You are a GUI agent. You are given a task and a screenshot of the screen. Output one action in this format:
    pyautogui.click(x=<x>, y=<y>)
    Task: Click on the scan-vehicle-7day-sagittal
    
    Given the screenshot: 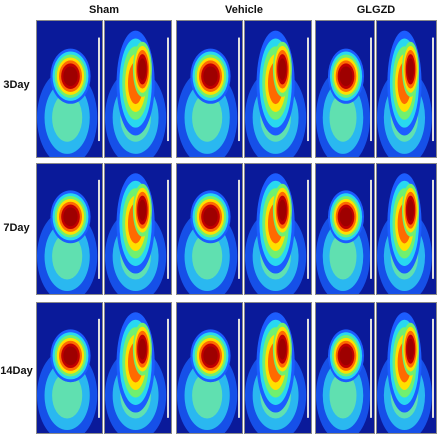 What is the action you would take?
    pyautogui.click(x=278, y=229)
    